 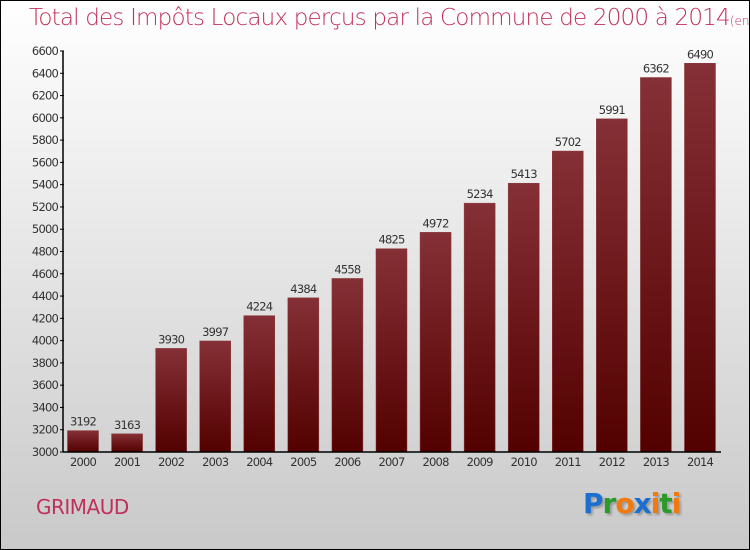 What do you see at coordinates (45, 229) in the screenshot?
I see `y-tick-label: 5000` at bounding box center [45, 229].